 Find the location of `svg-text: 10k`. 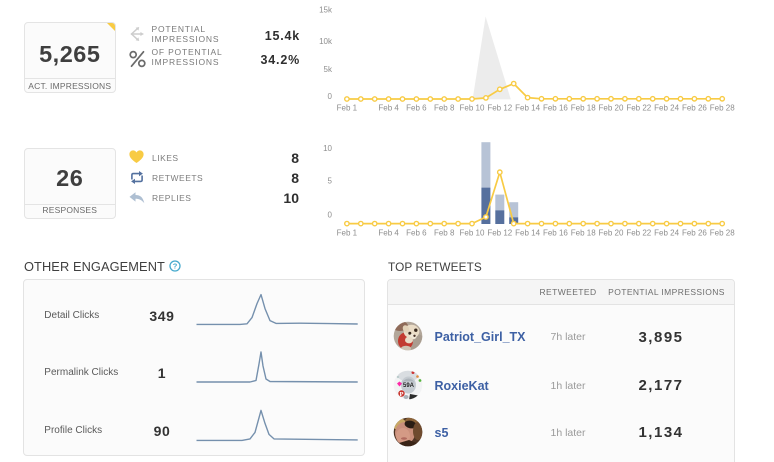

svg-text: 10k is located at coordinates (326, 41).